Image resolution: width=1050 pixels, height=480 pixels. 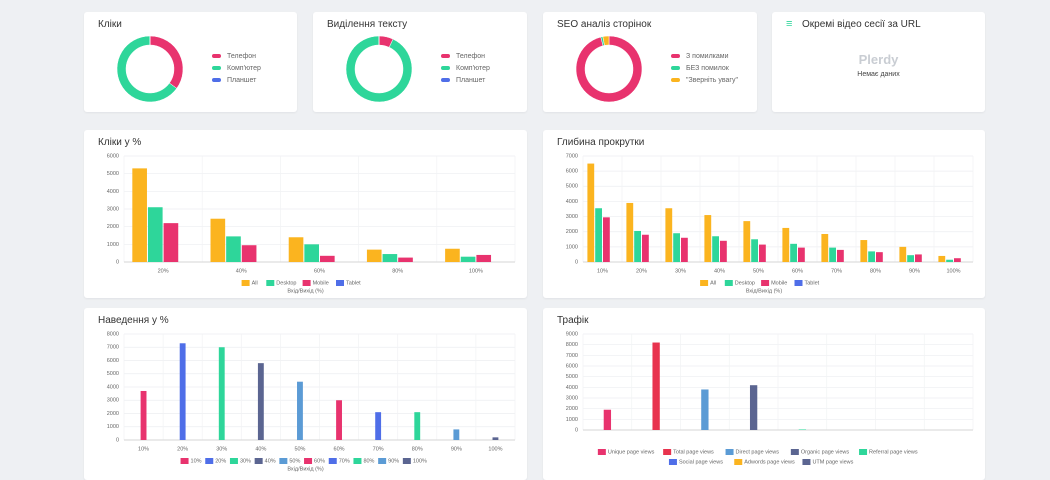 I want to click on card-title: Кліки у %, so click(x=120, y=142).